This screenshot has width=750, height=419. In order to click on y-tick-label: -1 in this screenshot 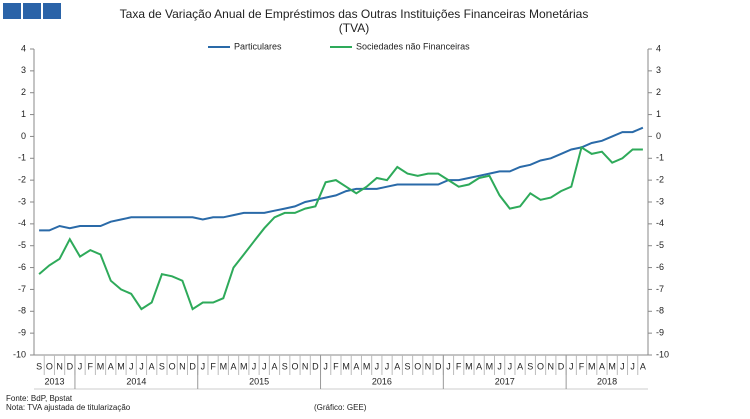, I will do `click(22, 158)`.